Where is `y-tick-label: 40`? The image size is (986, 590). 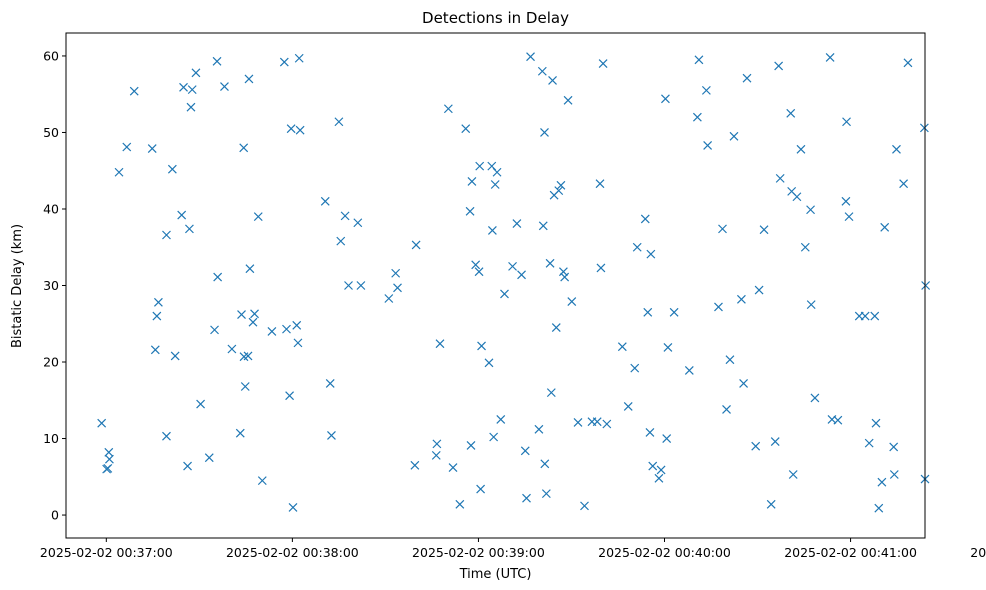 y-tick-label: 40 is located at coordinates (51, 208).